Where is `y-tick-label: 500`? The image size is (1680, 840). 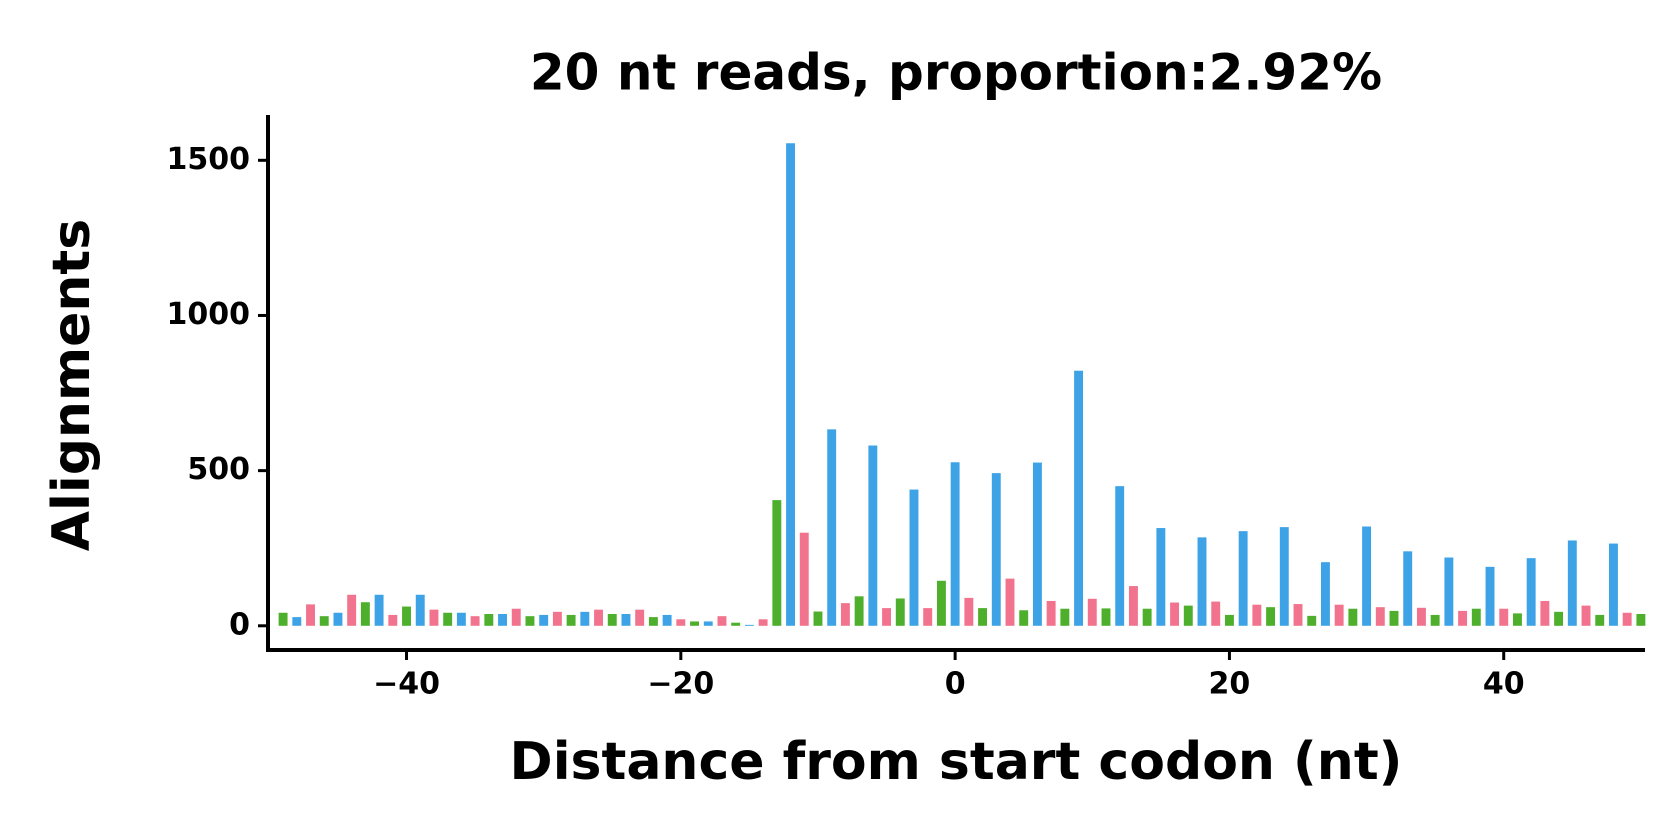 y-tick-label: 500 is located at coordinates (218, 469).